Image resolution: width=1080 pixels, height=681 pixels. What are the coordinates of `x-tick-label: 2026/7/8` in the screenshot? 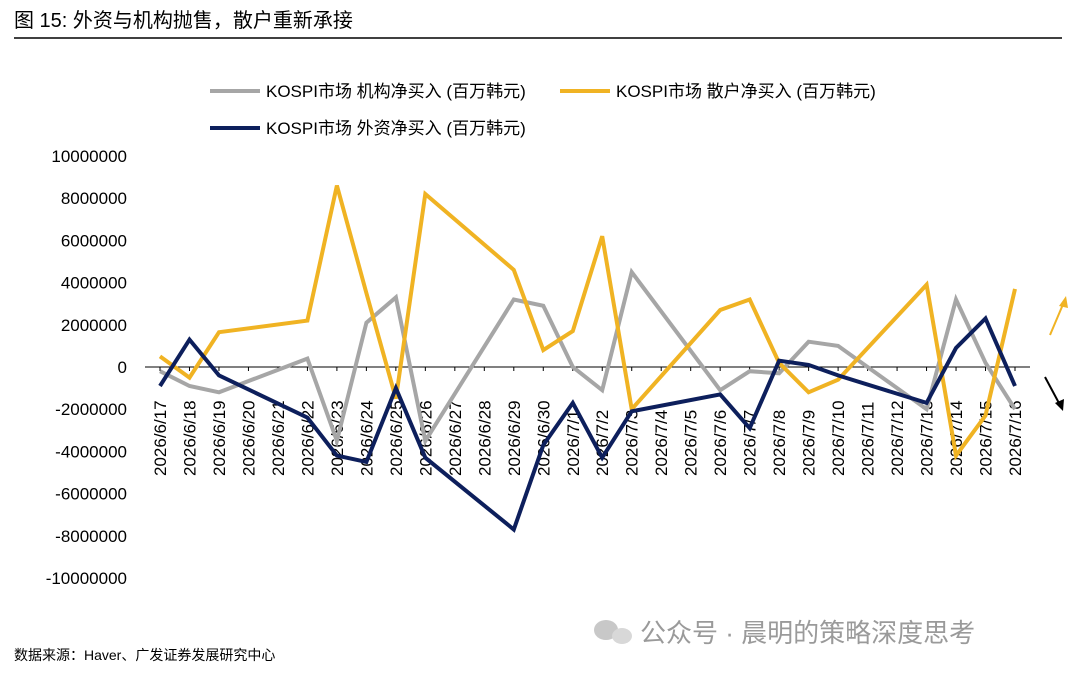 It's located at (779, 443).